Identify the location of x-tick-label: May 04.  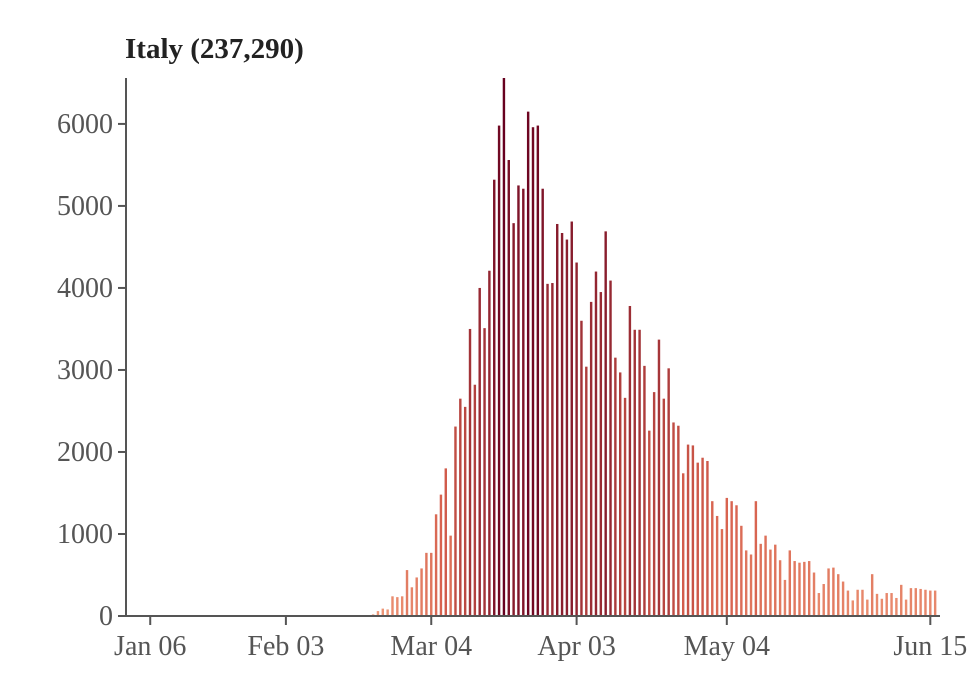
(727, 646).